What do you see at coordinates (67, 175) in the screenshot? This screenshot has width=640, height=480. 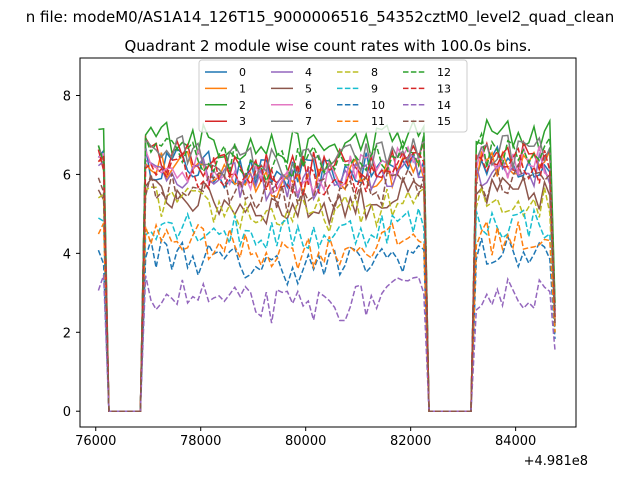 I see `y-tick-label: 6` at bounding box center [67, 175].